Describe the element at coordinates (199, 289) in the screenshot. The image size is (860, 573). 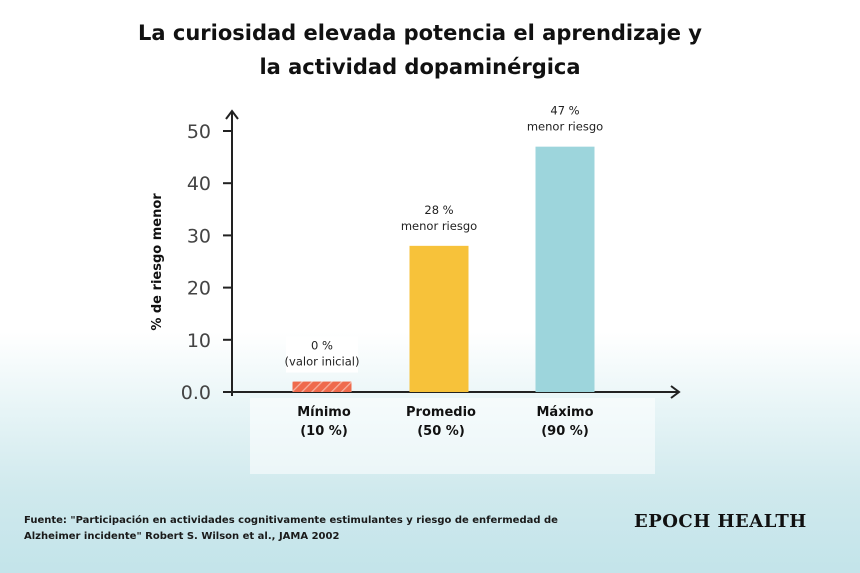
I see `y-tick-label: 20` at that location.